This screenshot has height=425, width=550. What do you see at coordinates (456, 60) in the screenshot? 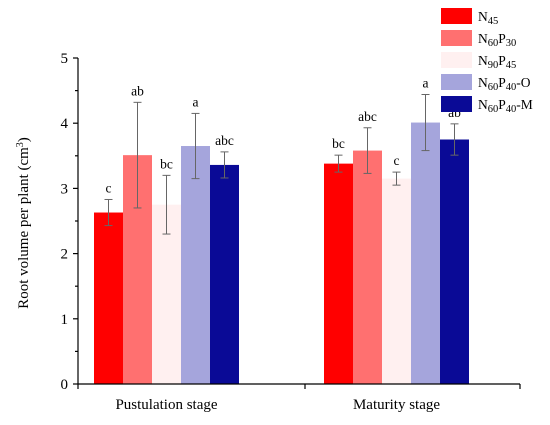
I see `legend-swatch-N90P45` at bounding box center [456, 60].